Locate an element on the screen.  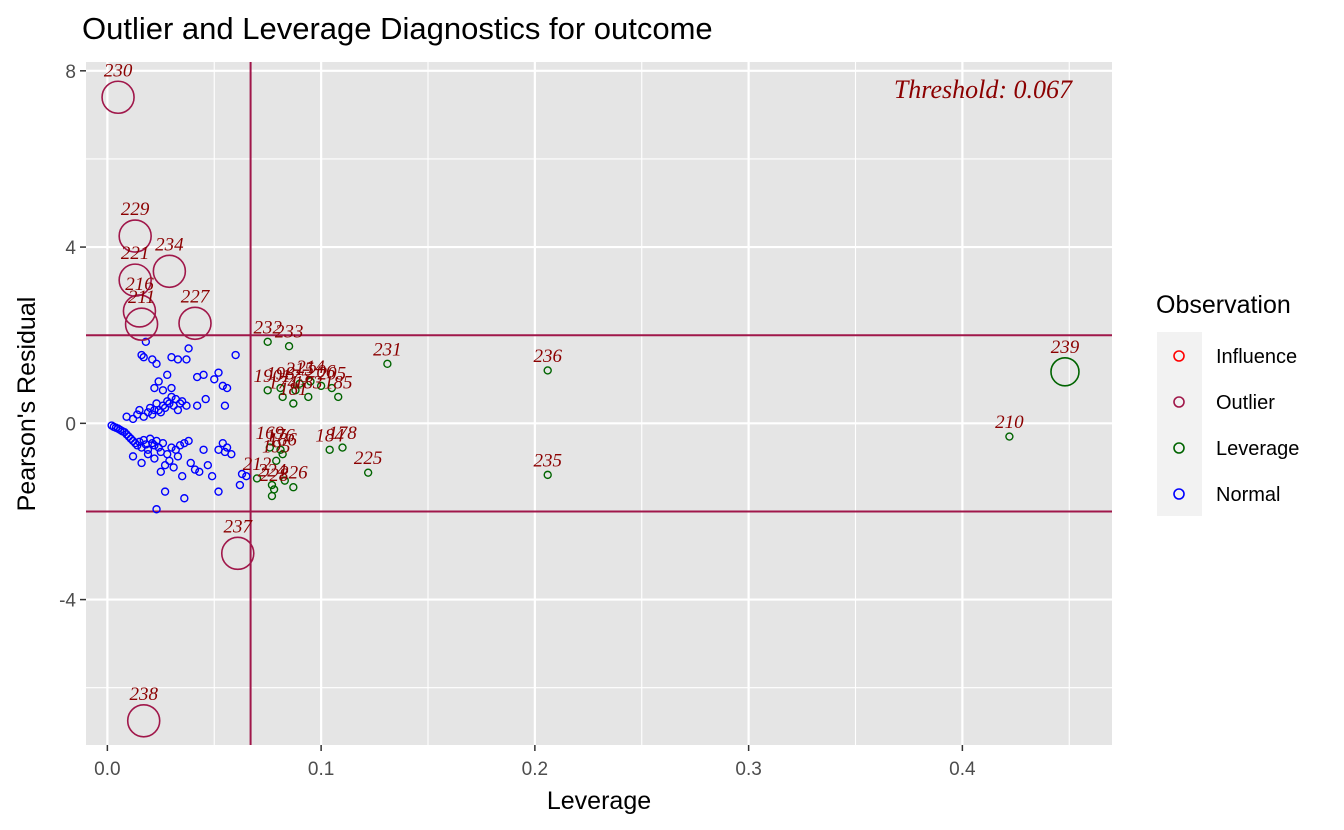
x-tick-label: 0.0 is located at coordinates (107, 769).